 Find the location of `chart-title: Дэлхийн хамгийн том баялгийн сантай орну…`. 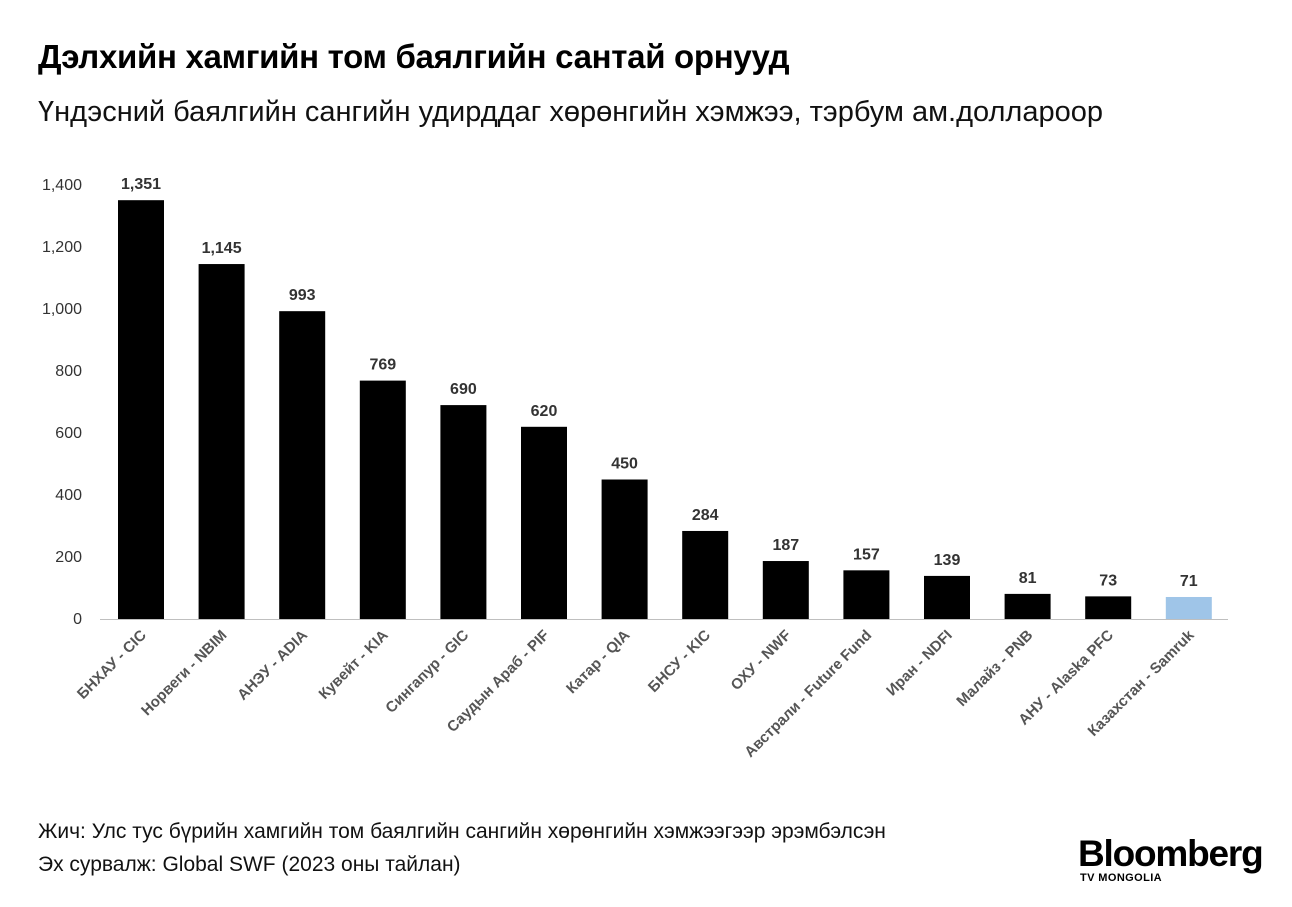

chart-title: Дэлхийн хамгийн том баялгийн сантай орну… is located at coordinates (414, 56).